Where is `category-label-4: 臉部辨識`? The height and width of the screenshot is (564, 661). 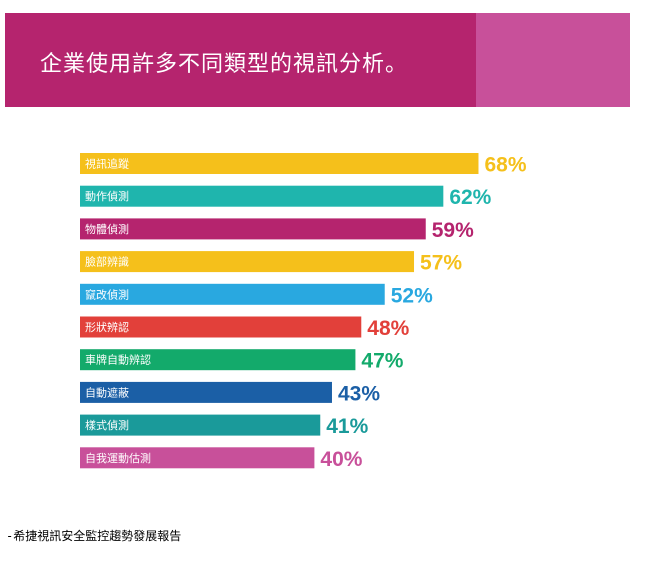
category-label-4: 臉部辨識 is located at coordinates (107, 262).